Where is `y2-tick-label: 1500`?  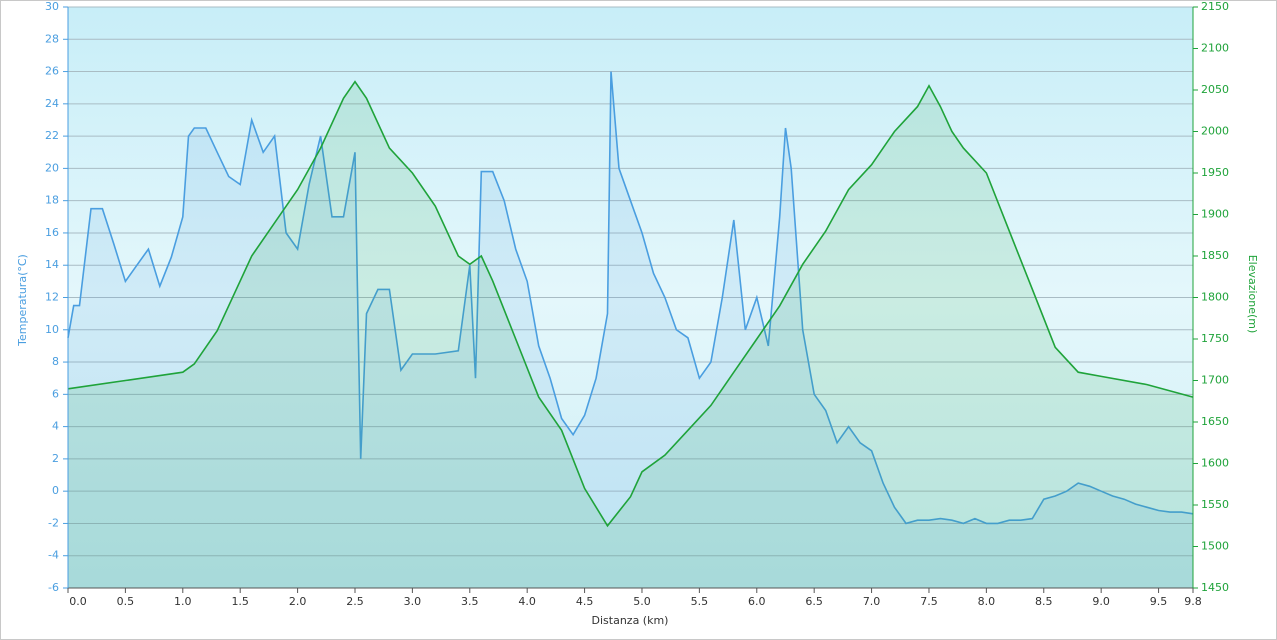 y2-tick-label: 1500 is located at coordinates (1215, 546).